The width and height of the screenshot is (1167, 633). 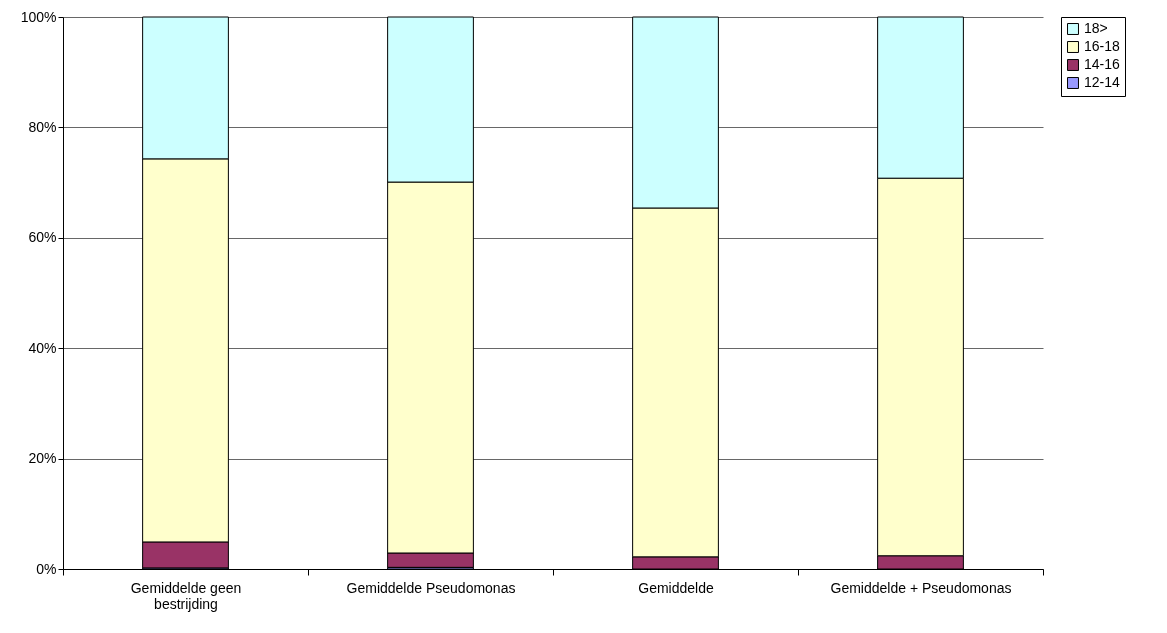 I want to click on y-tick-label: 40%, so click(x=42, y=347).